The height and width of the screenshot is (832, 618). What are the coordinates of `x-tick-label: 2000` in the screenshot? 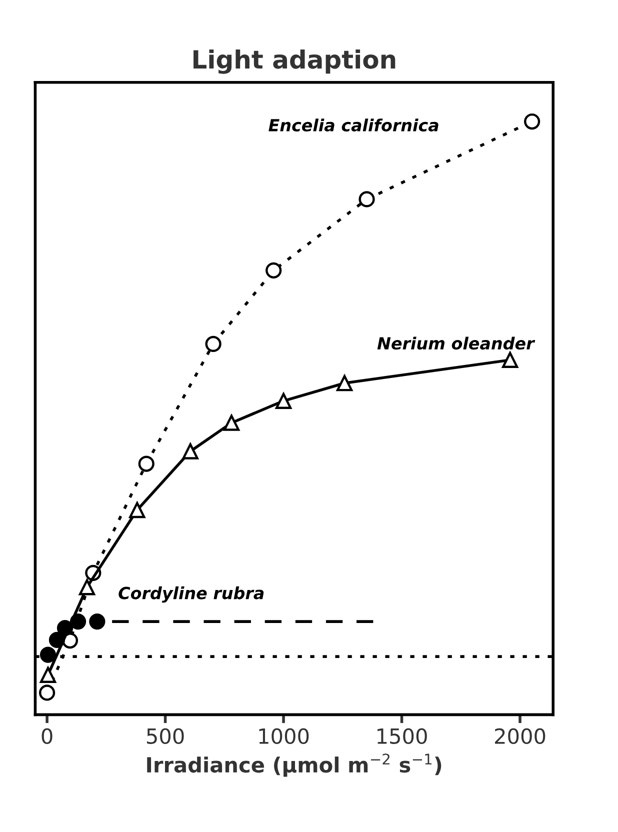 It's located at (520, 736).